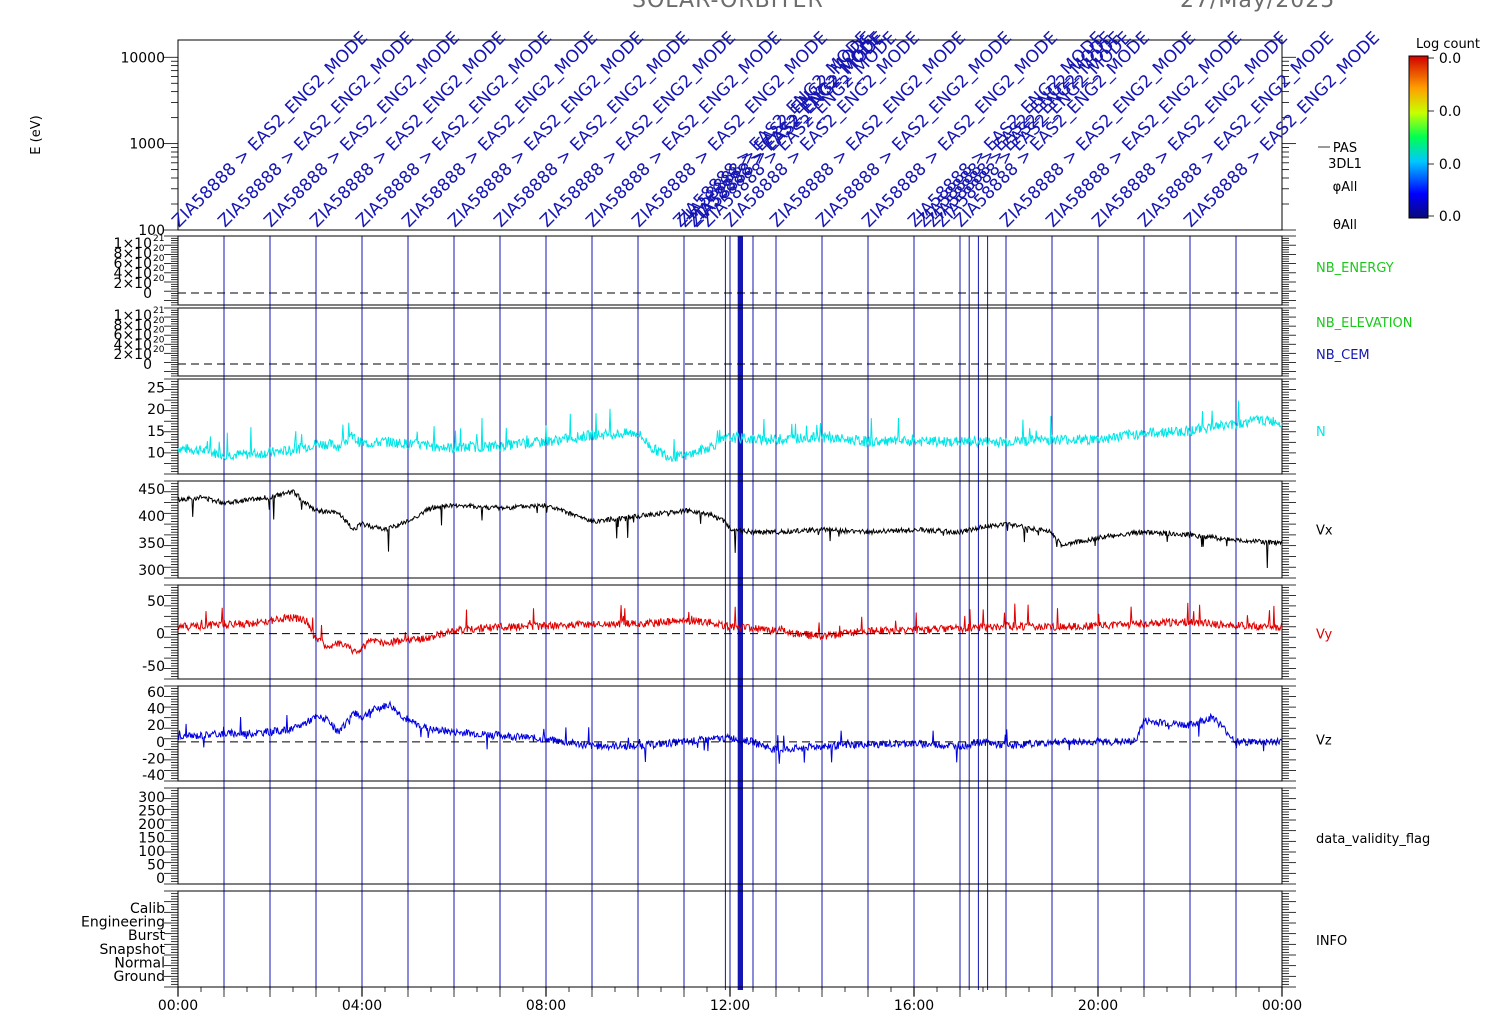 Image resolution: width=1512 pixels, height=1020 pixels. I want to click on vz-label: Vz, so click(1324, 740).